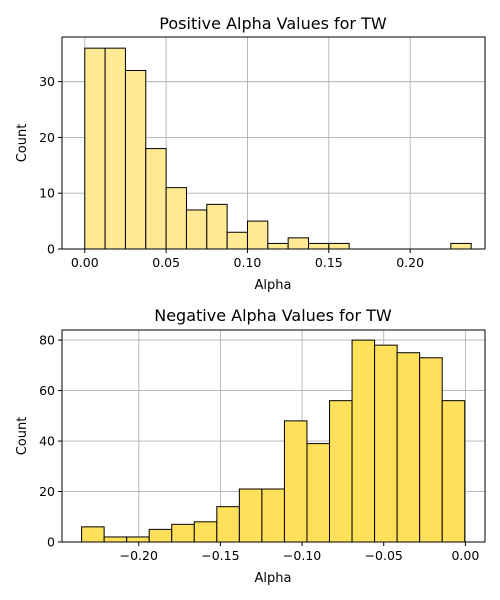  What do you see at coordinates (47, 340) in the screenshot?
I see `y-tick-label: 80` at bounding box center [47, 340].